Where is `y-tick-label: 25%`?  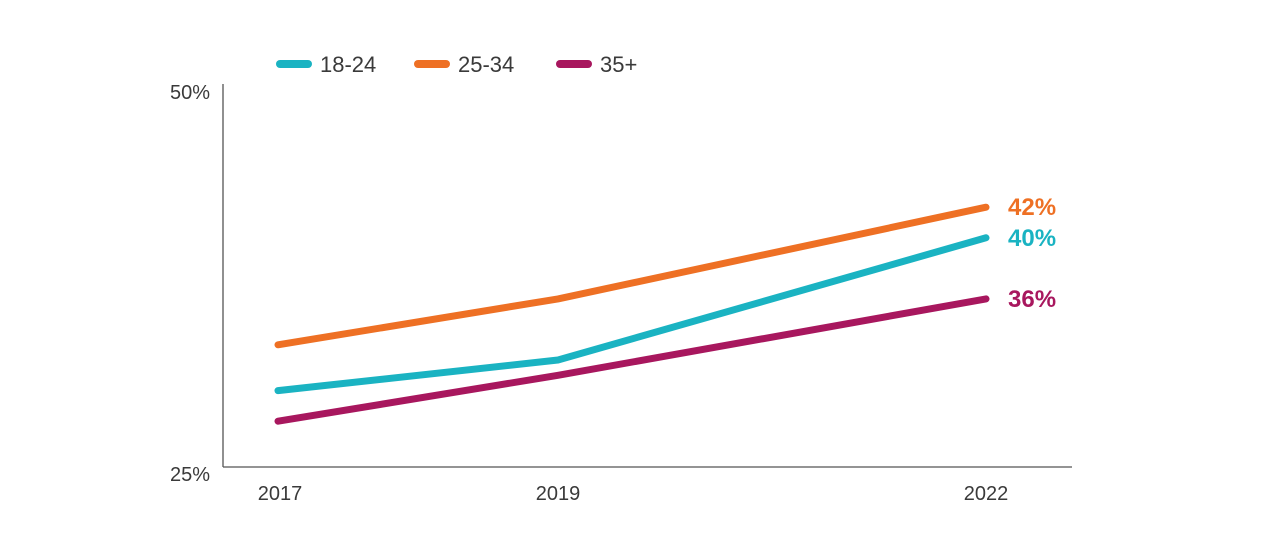
y-tick-label: 25% is located at coordinates (190, 475).